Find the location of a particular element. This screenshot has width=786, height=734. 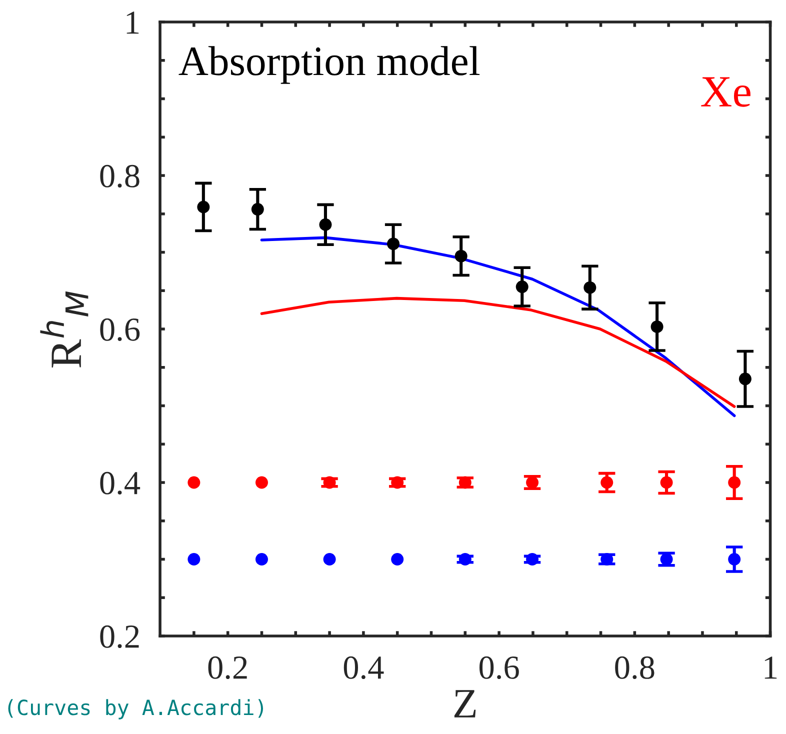

y-tick-label: 0.4 is located at coordinates (120, 483).